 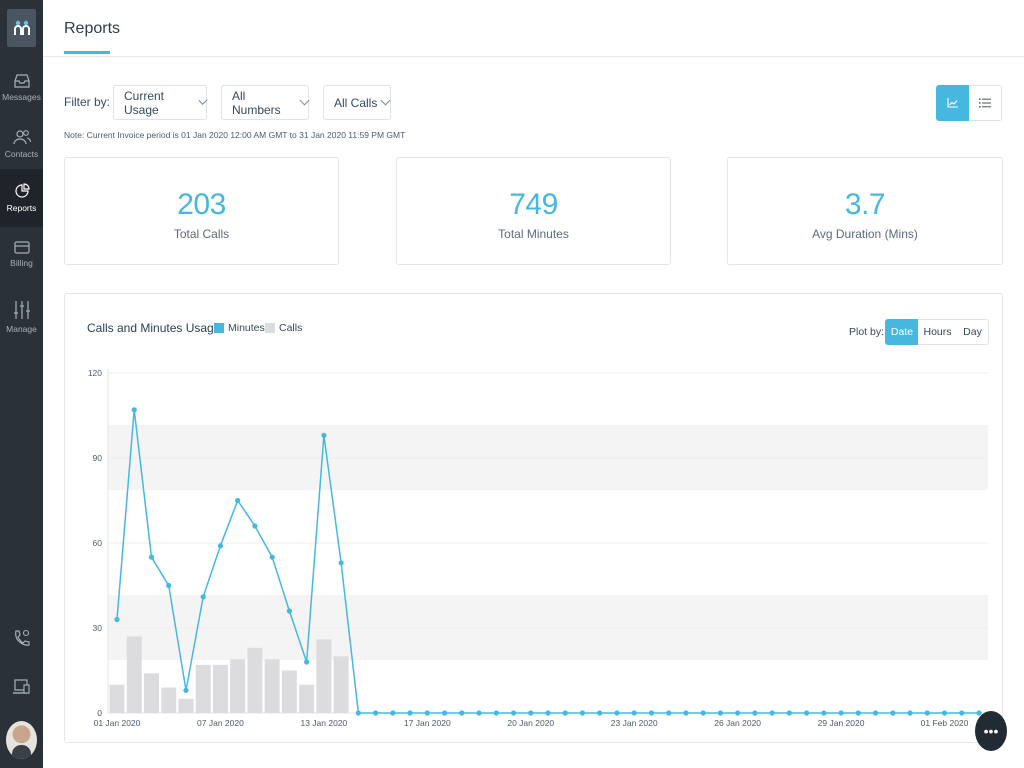 I want to click on people-logo-icon, so click(x=21, y=27).